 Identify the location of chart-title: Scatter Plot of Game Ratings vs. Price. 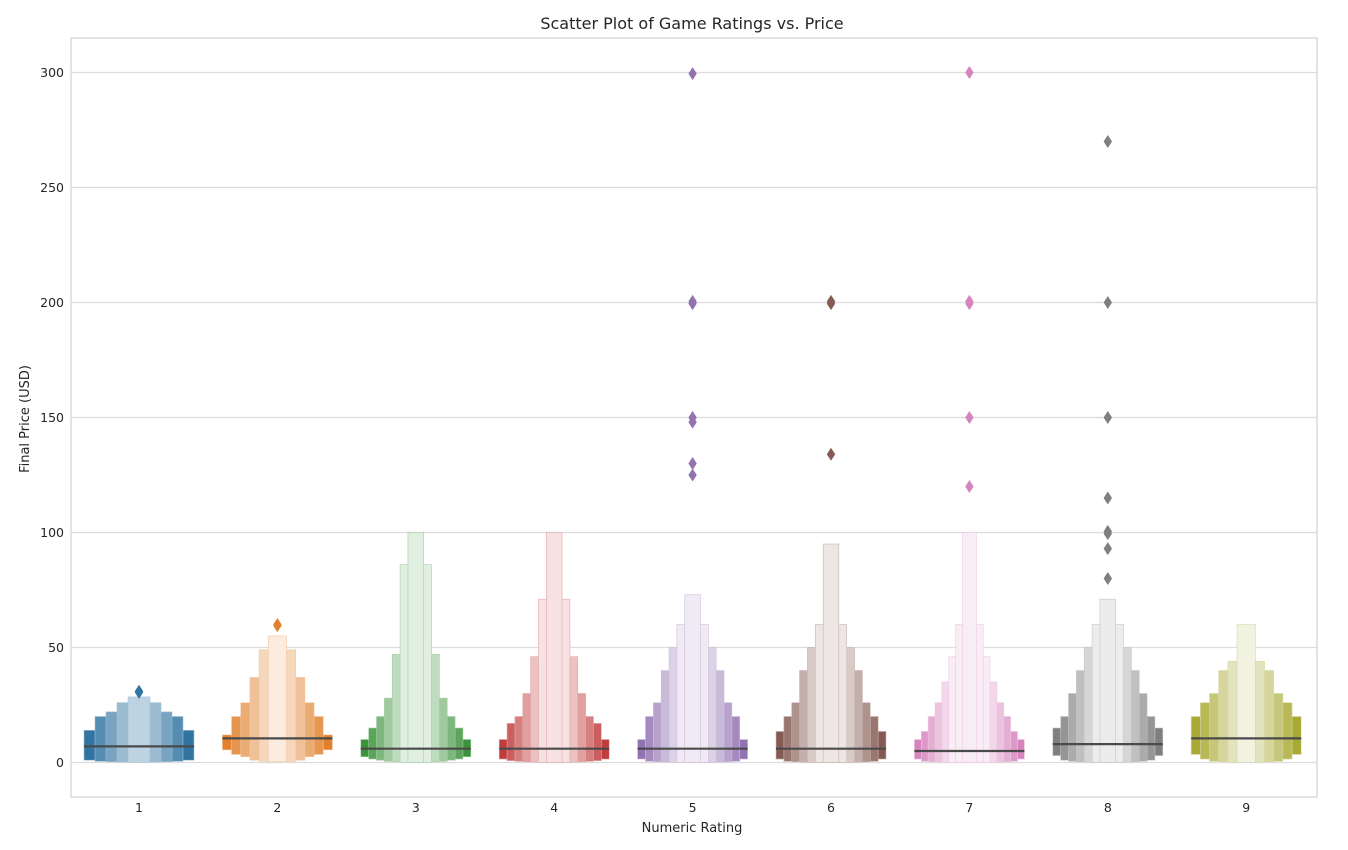
(691, 23).